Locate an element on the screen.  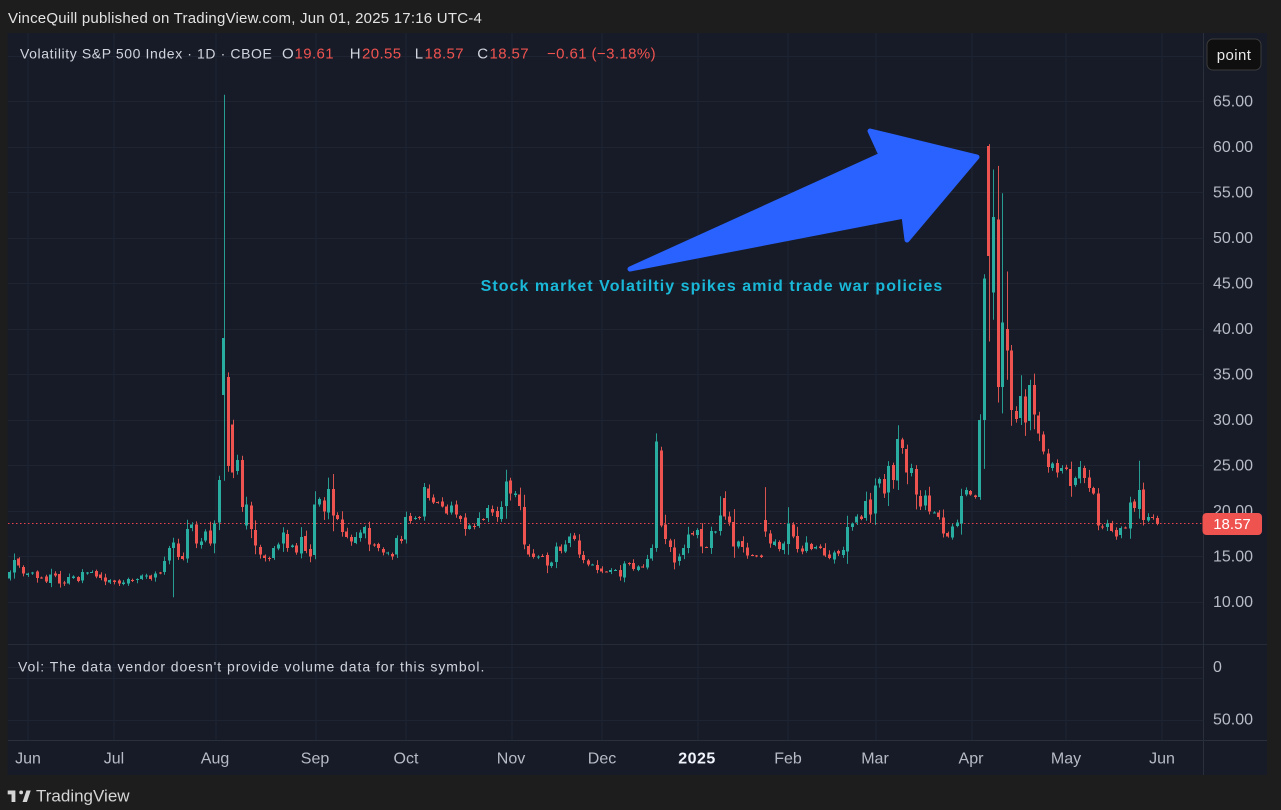
svg-text: 18.57 is located at coordinates (1232, 524).